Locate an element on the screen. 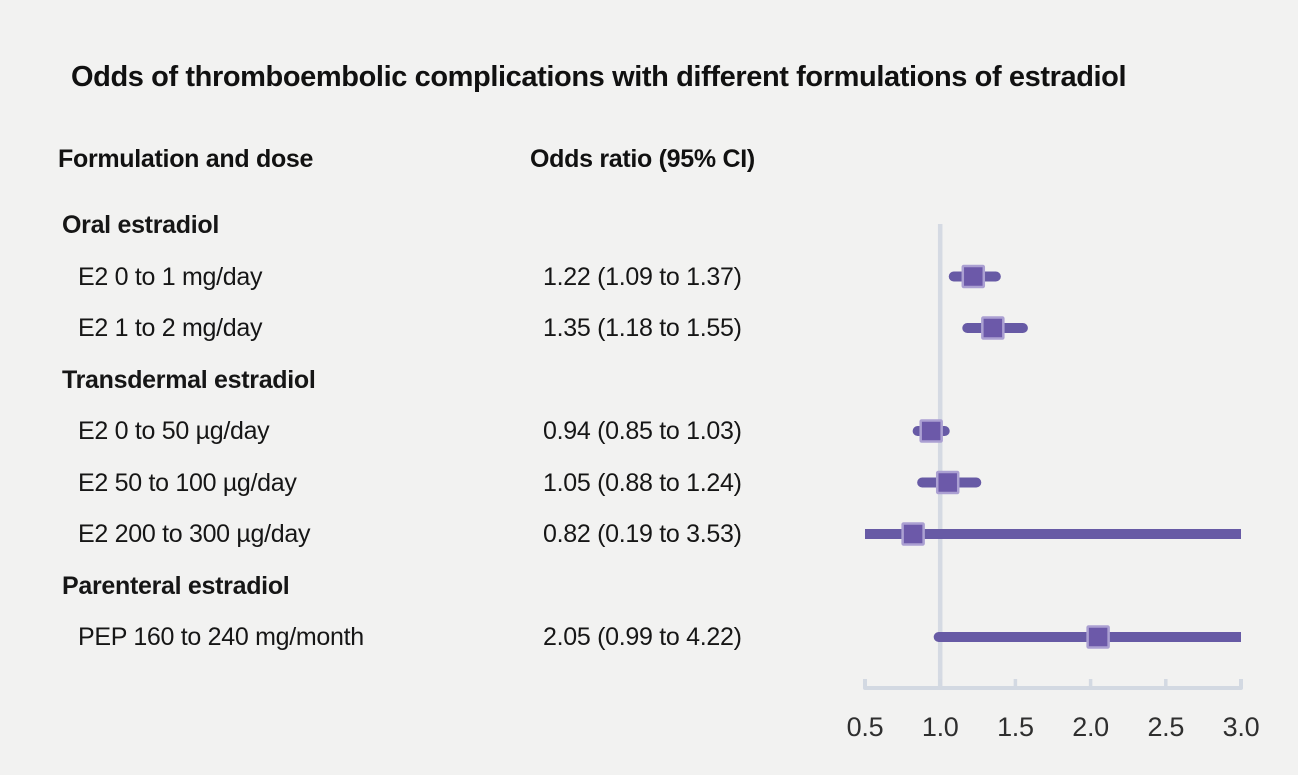 This screenshot has height=775, width=1298. odds-ratio-value: 0.82 (0.19 to 3.53) is located at coordinates (642, 534).